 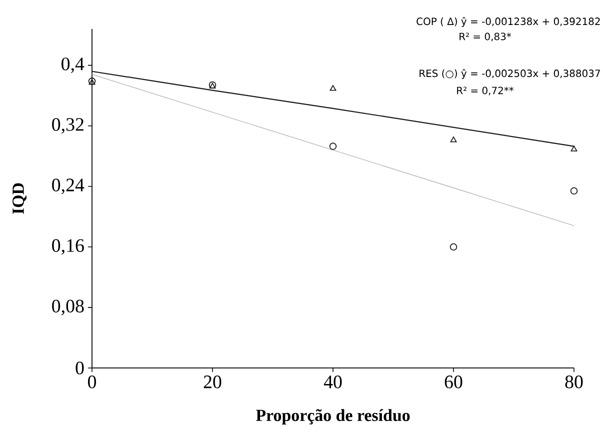 I want to click on x-axis-title: Proporção de resíduo, so click(x=333, y=417).